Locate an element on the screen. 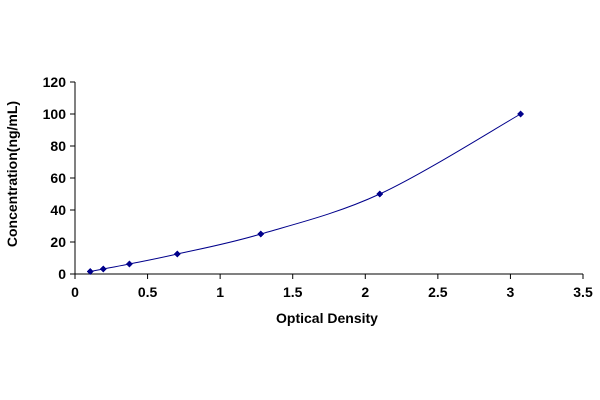 The width and height of the screenshot is (600, 400). x-tick-label: 3.5 is located at coordinates (583, 292).